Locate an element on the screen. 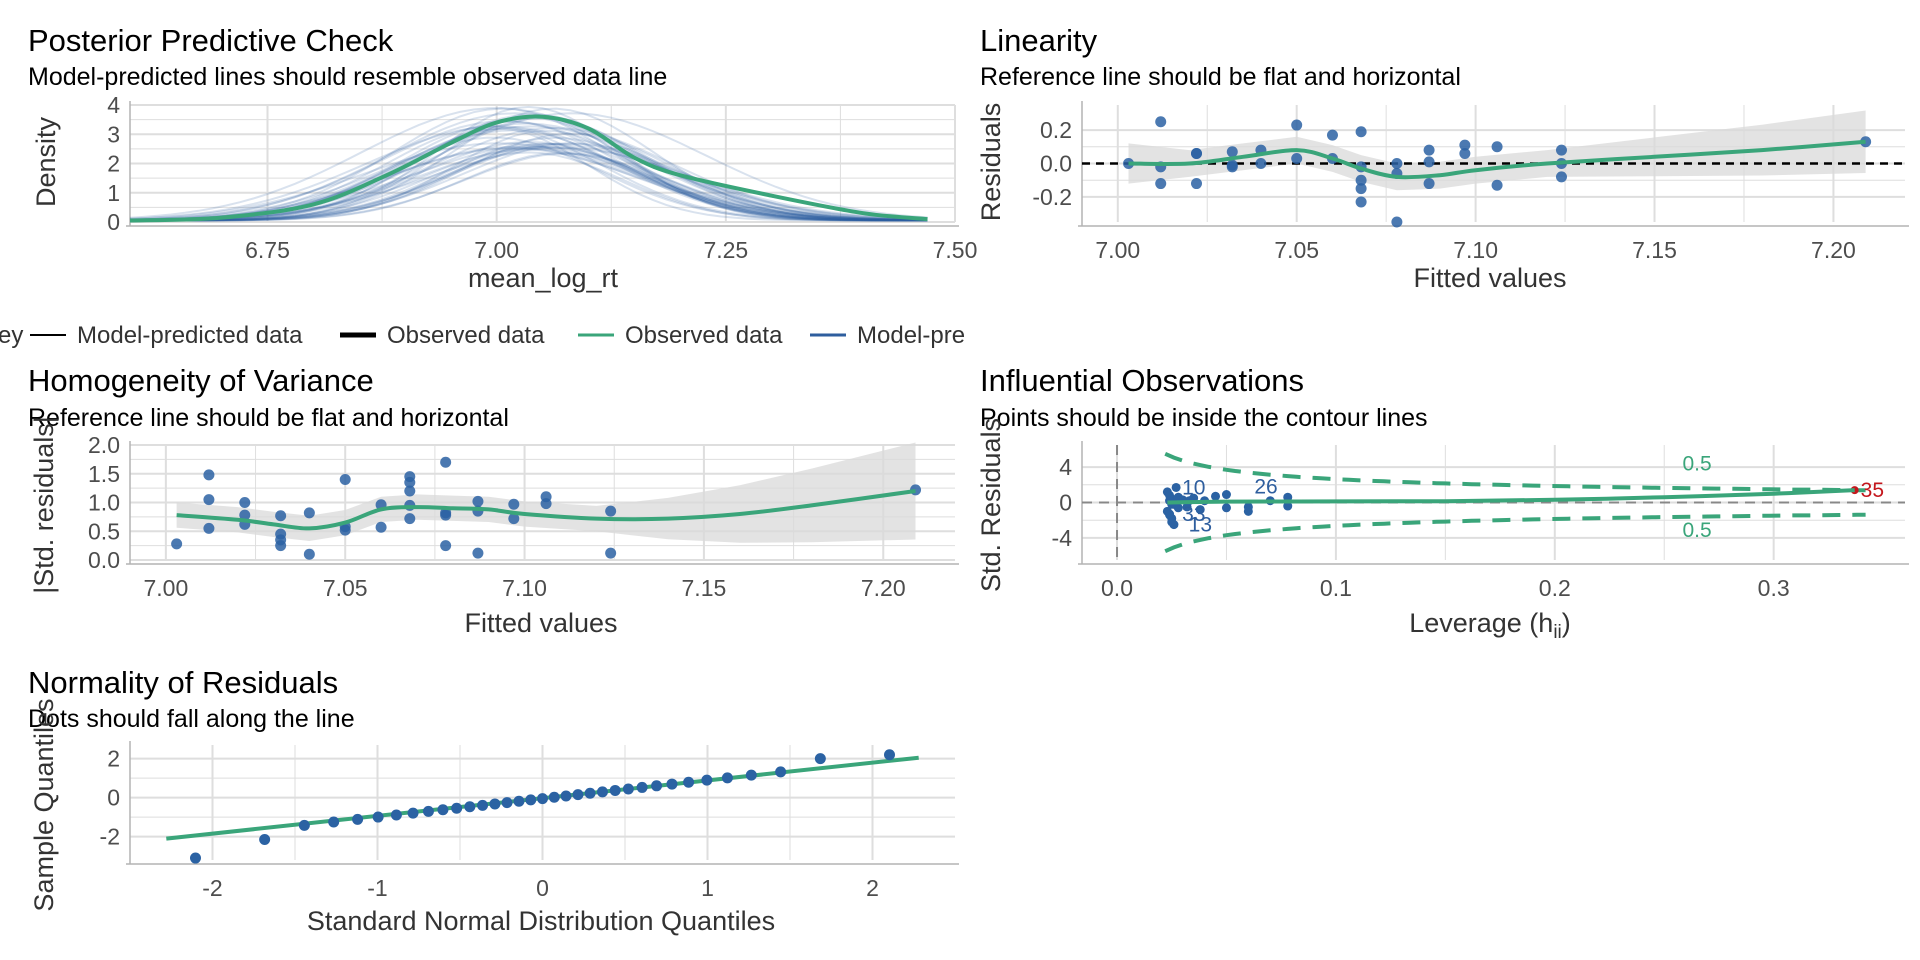 The width and height of the screenshot is (1920, 960). homogeneity-ytick-label: 0.0 is located at coordinates (104, 560).